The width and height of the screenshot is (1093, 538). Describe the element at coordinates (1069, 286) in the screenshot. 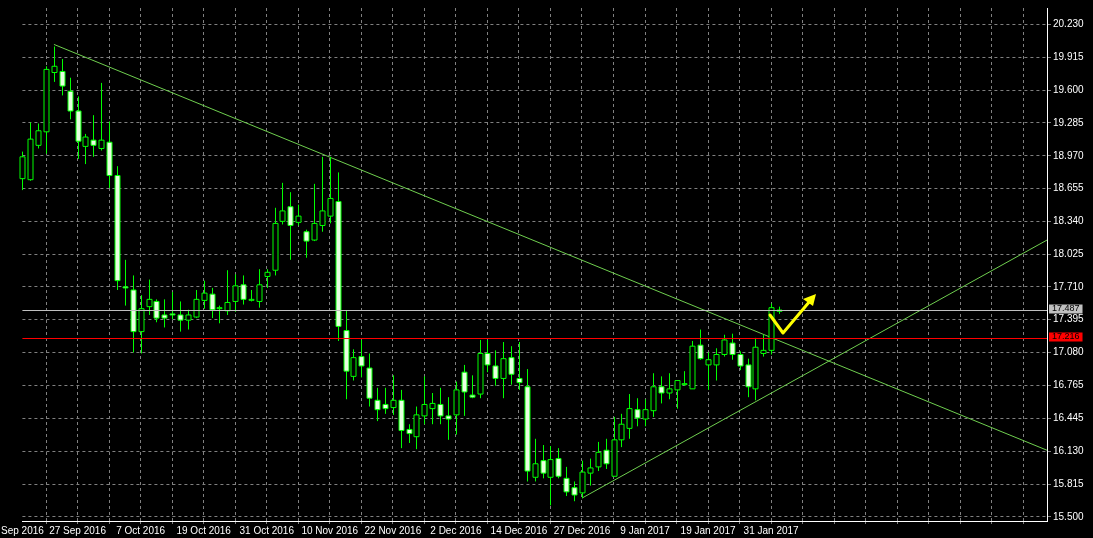

I see `y-tick-label: 17.710` at that location.